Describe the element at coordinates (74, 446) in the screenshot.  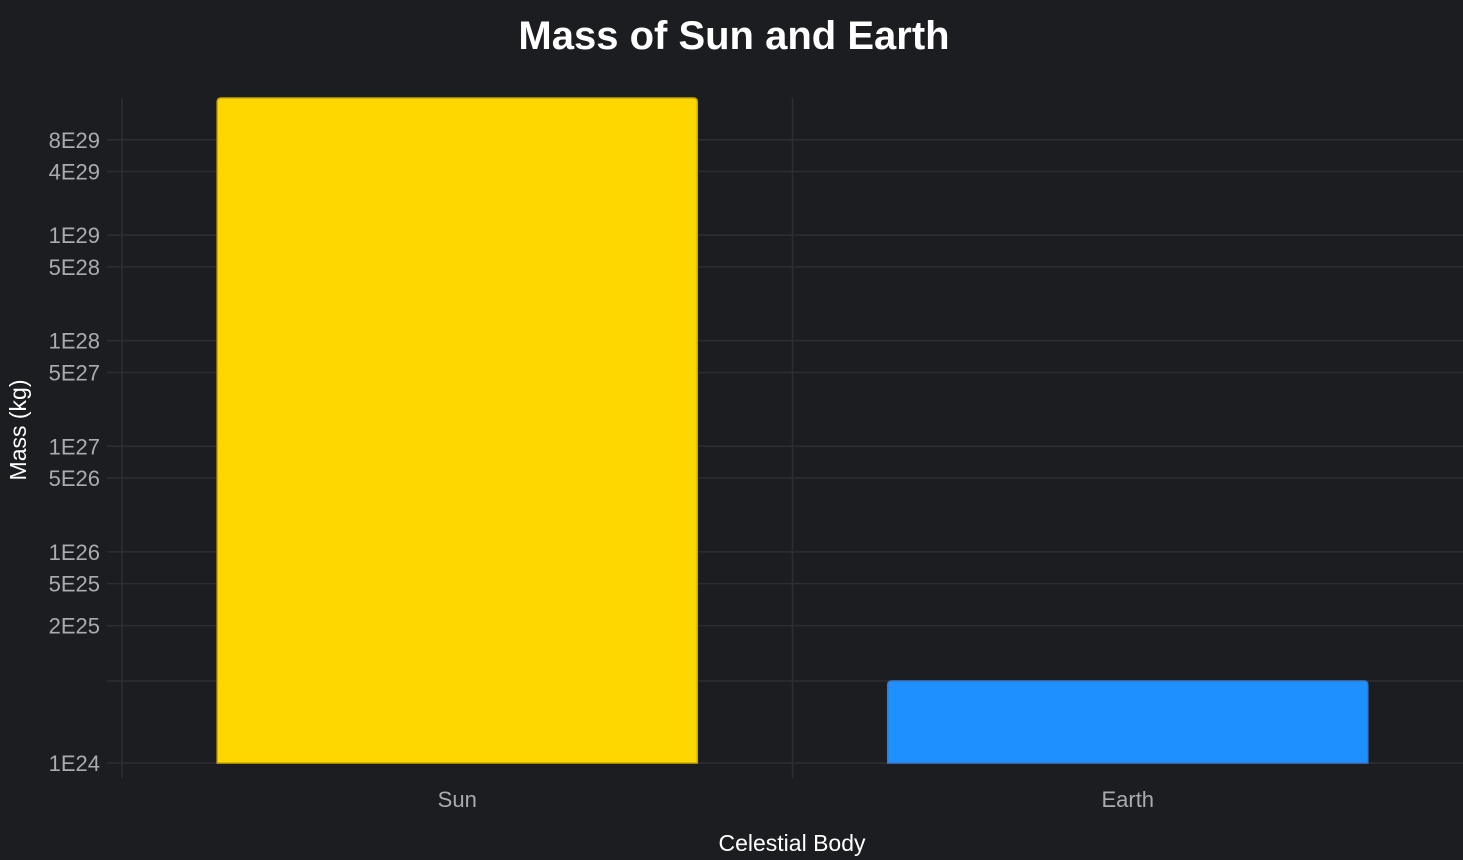
I see `y-tick-label: 1E27` at that location.